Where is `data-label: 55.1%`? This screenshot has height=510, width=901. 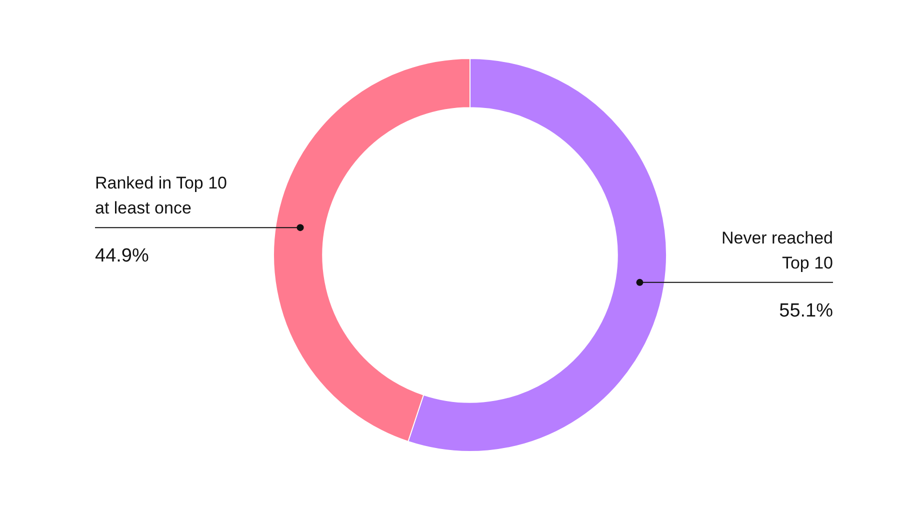
data-label: 55.1% is located at coordinates (806, 311).